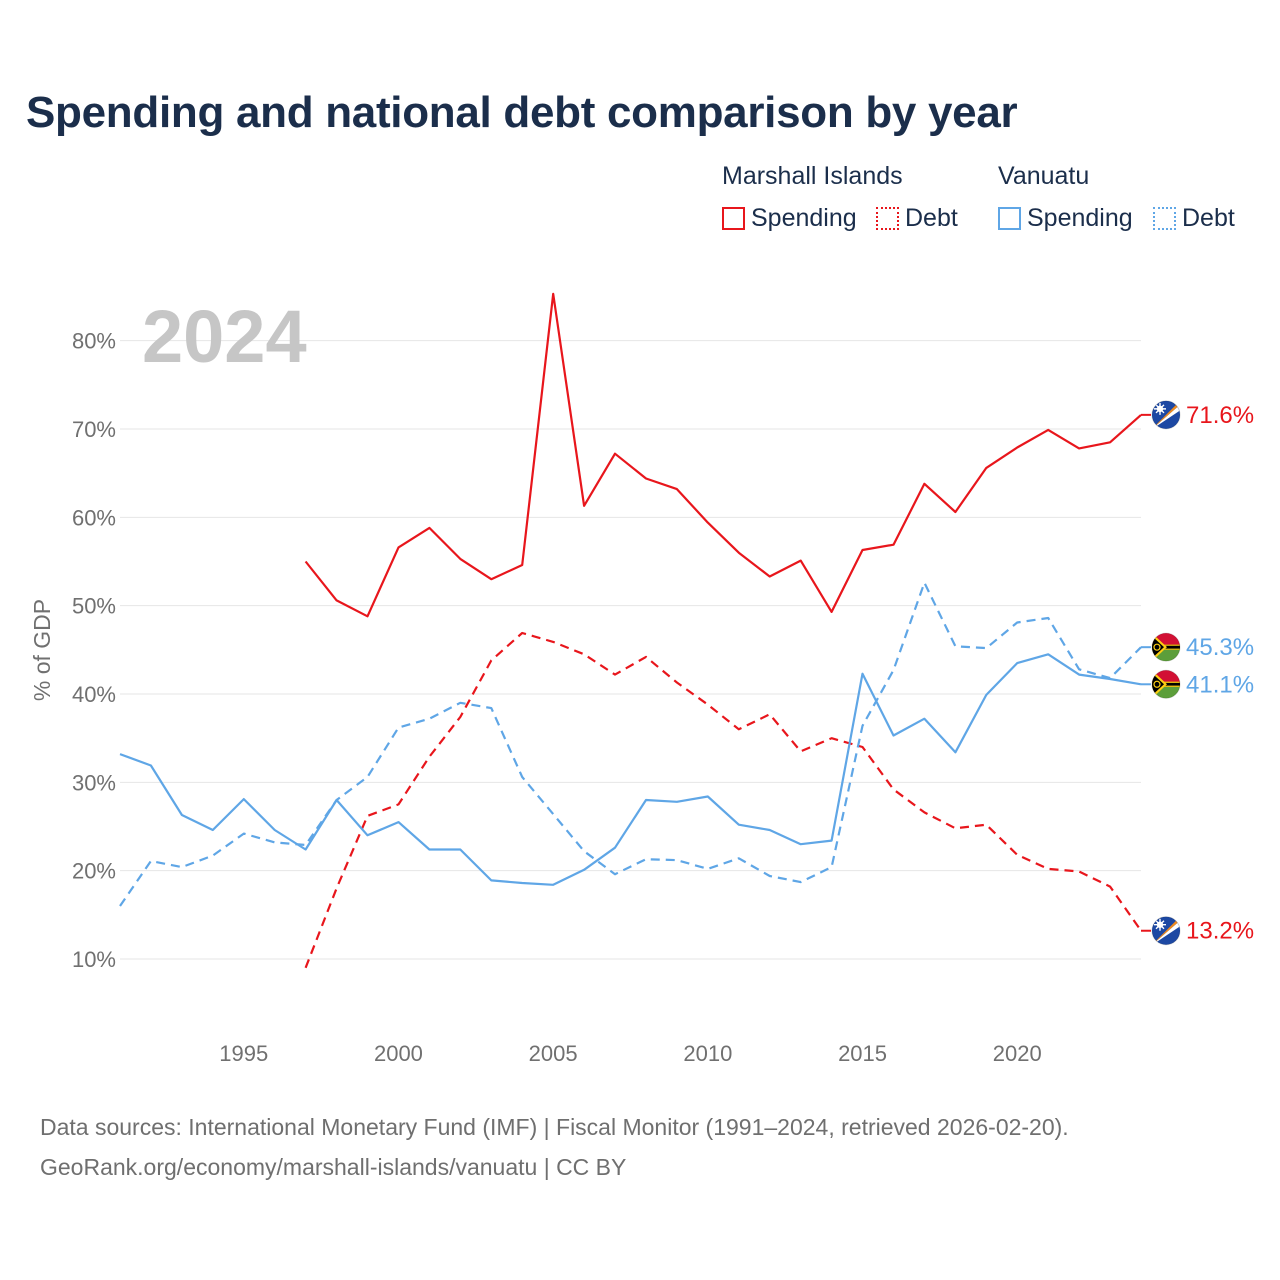 The image size is (1280, 1280). What do you see at coordinates (94, 782) in the screenshot?
I see `y-tick-label: 30%` at bounding box center [94, 782].